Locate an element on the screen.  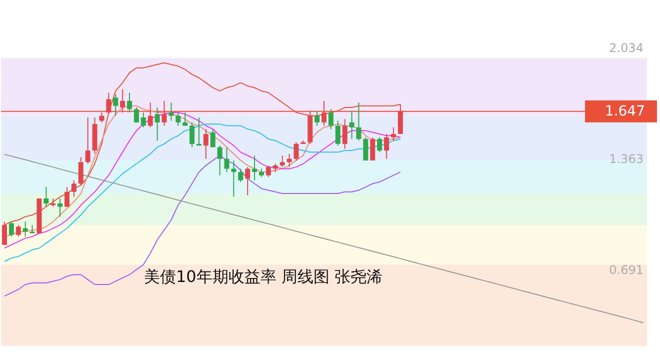
annotation: 美债10年期收益率 周线图 张尧浠 is located at coordinates (263, 276).